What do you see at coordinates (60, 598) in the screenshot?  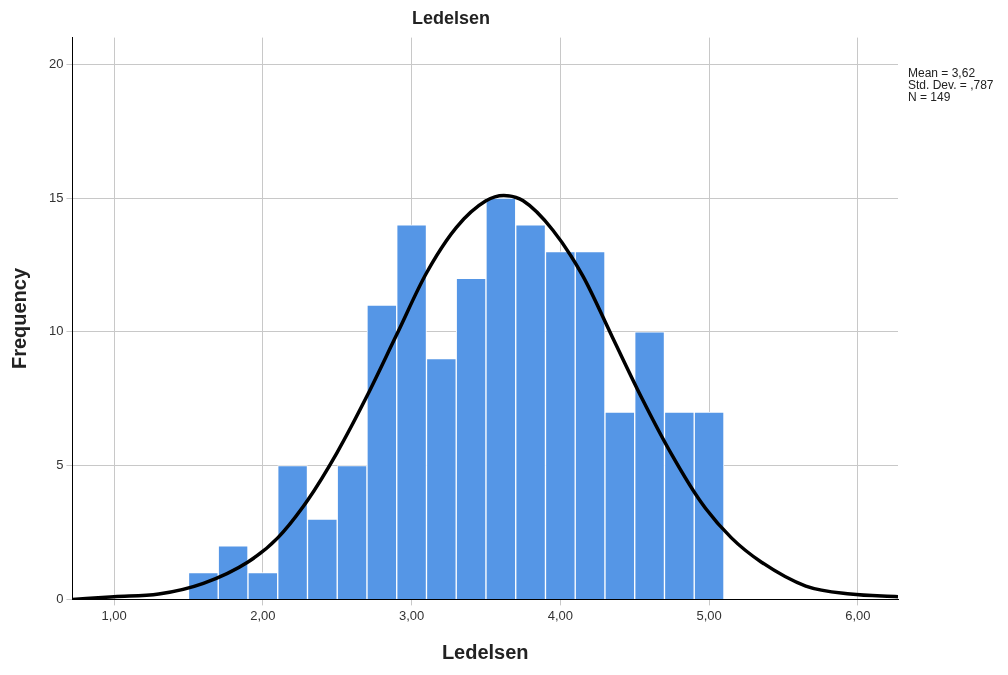 I see `y-tick-label: 0` at bounding box center [60, 598].